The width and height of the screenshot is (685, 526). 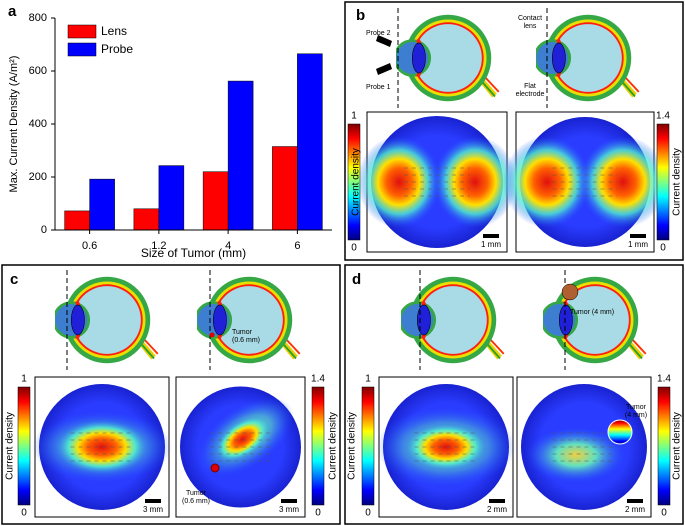 I want to click on x-tick-label: 4, so click(x=228, y=246).